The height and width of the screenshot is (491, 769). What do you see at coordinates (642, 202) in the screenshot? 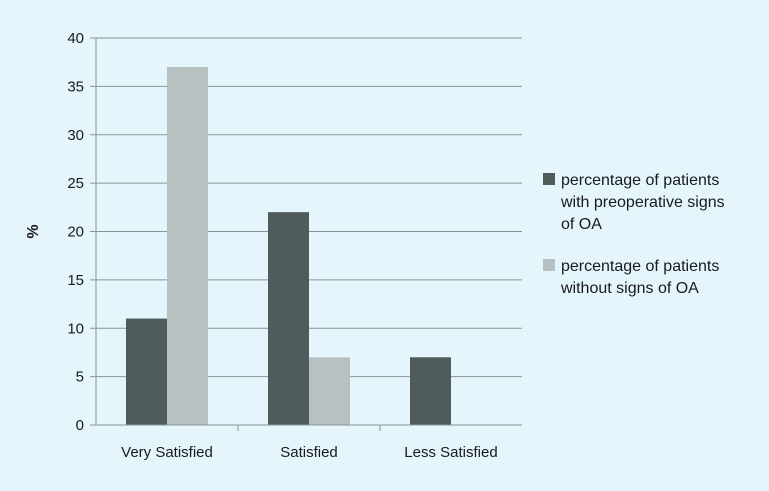
I see `legend-label-line: with preoperative signs` at bounding box center [642, 202].